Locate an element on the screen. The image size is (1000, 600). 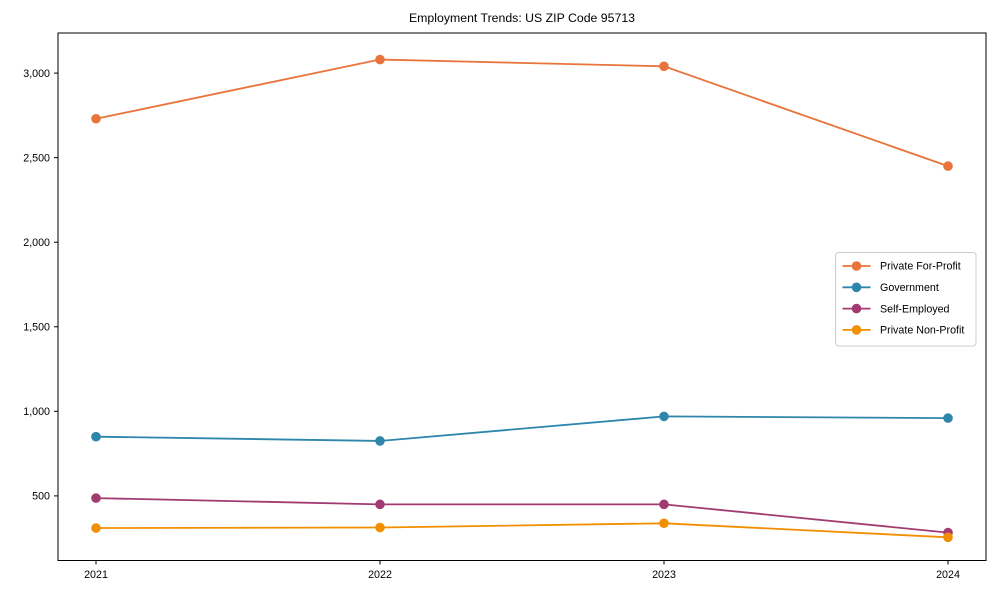
chart-title: Employment Trends: US ZIP Code 95713 is located at coordinates (522, 18).